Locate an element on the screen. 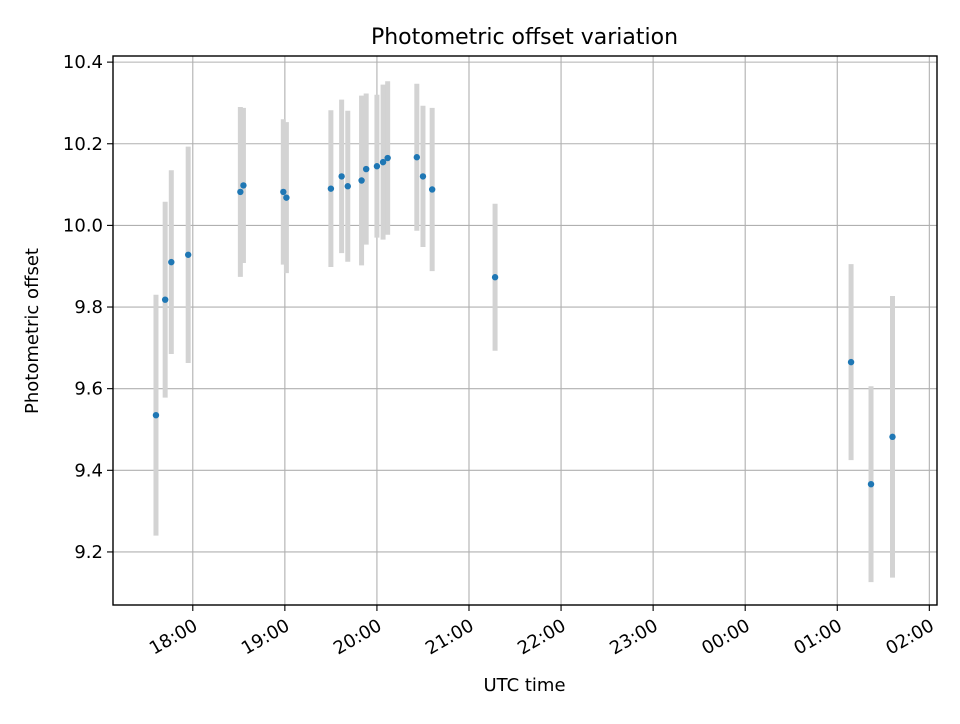 The image size is (960, 724). y-tick-label: 9.4 is located at coordinates (88, 470).